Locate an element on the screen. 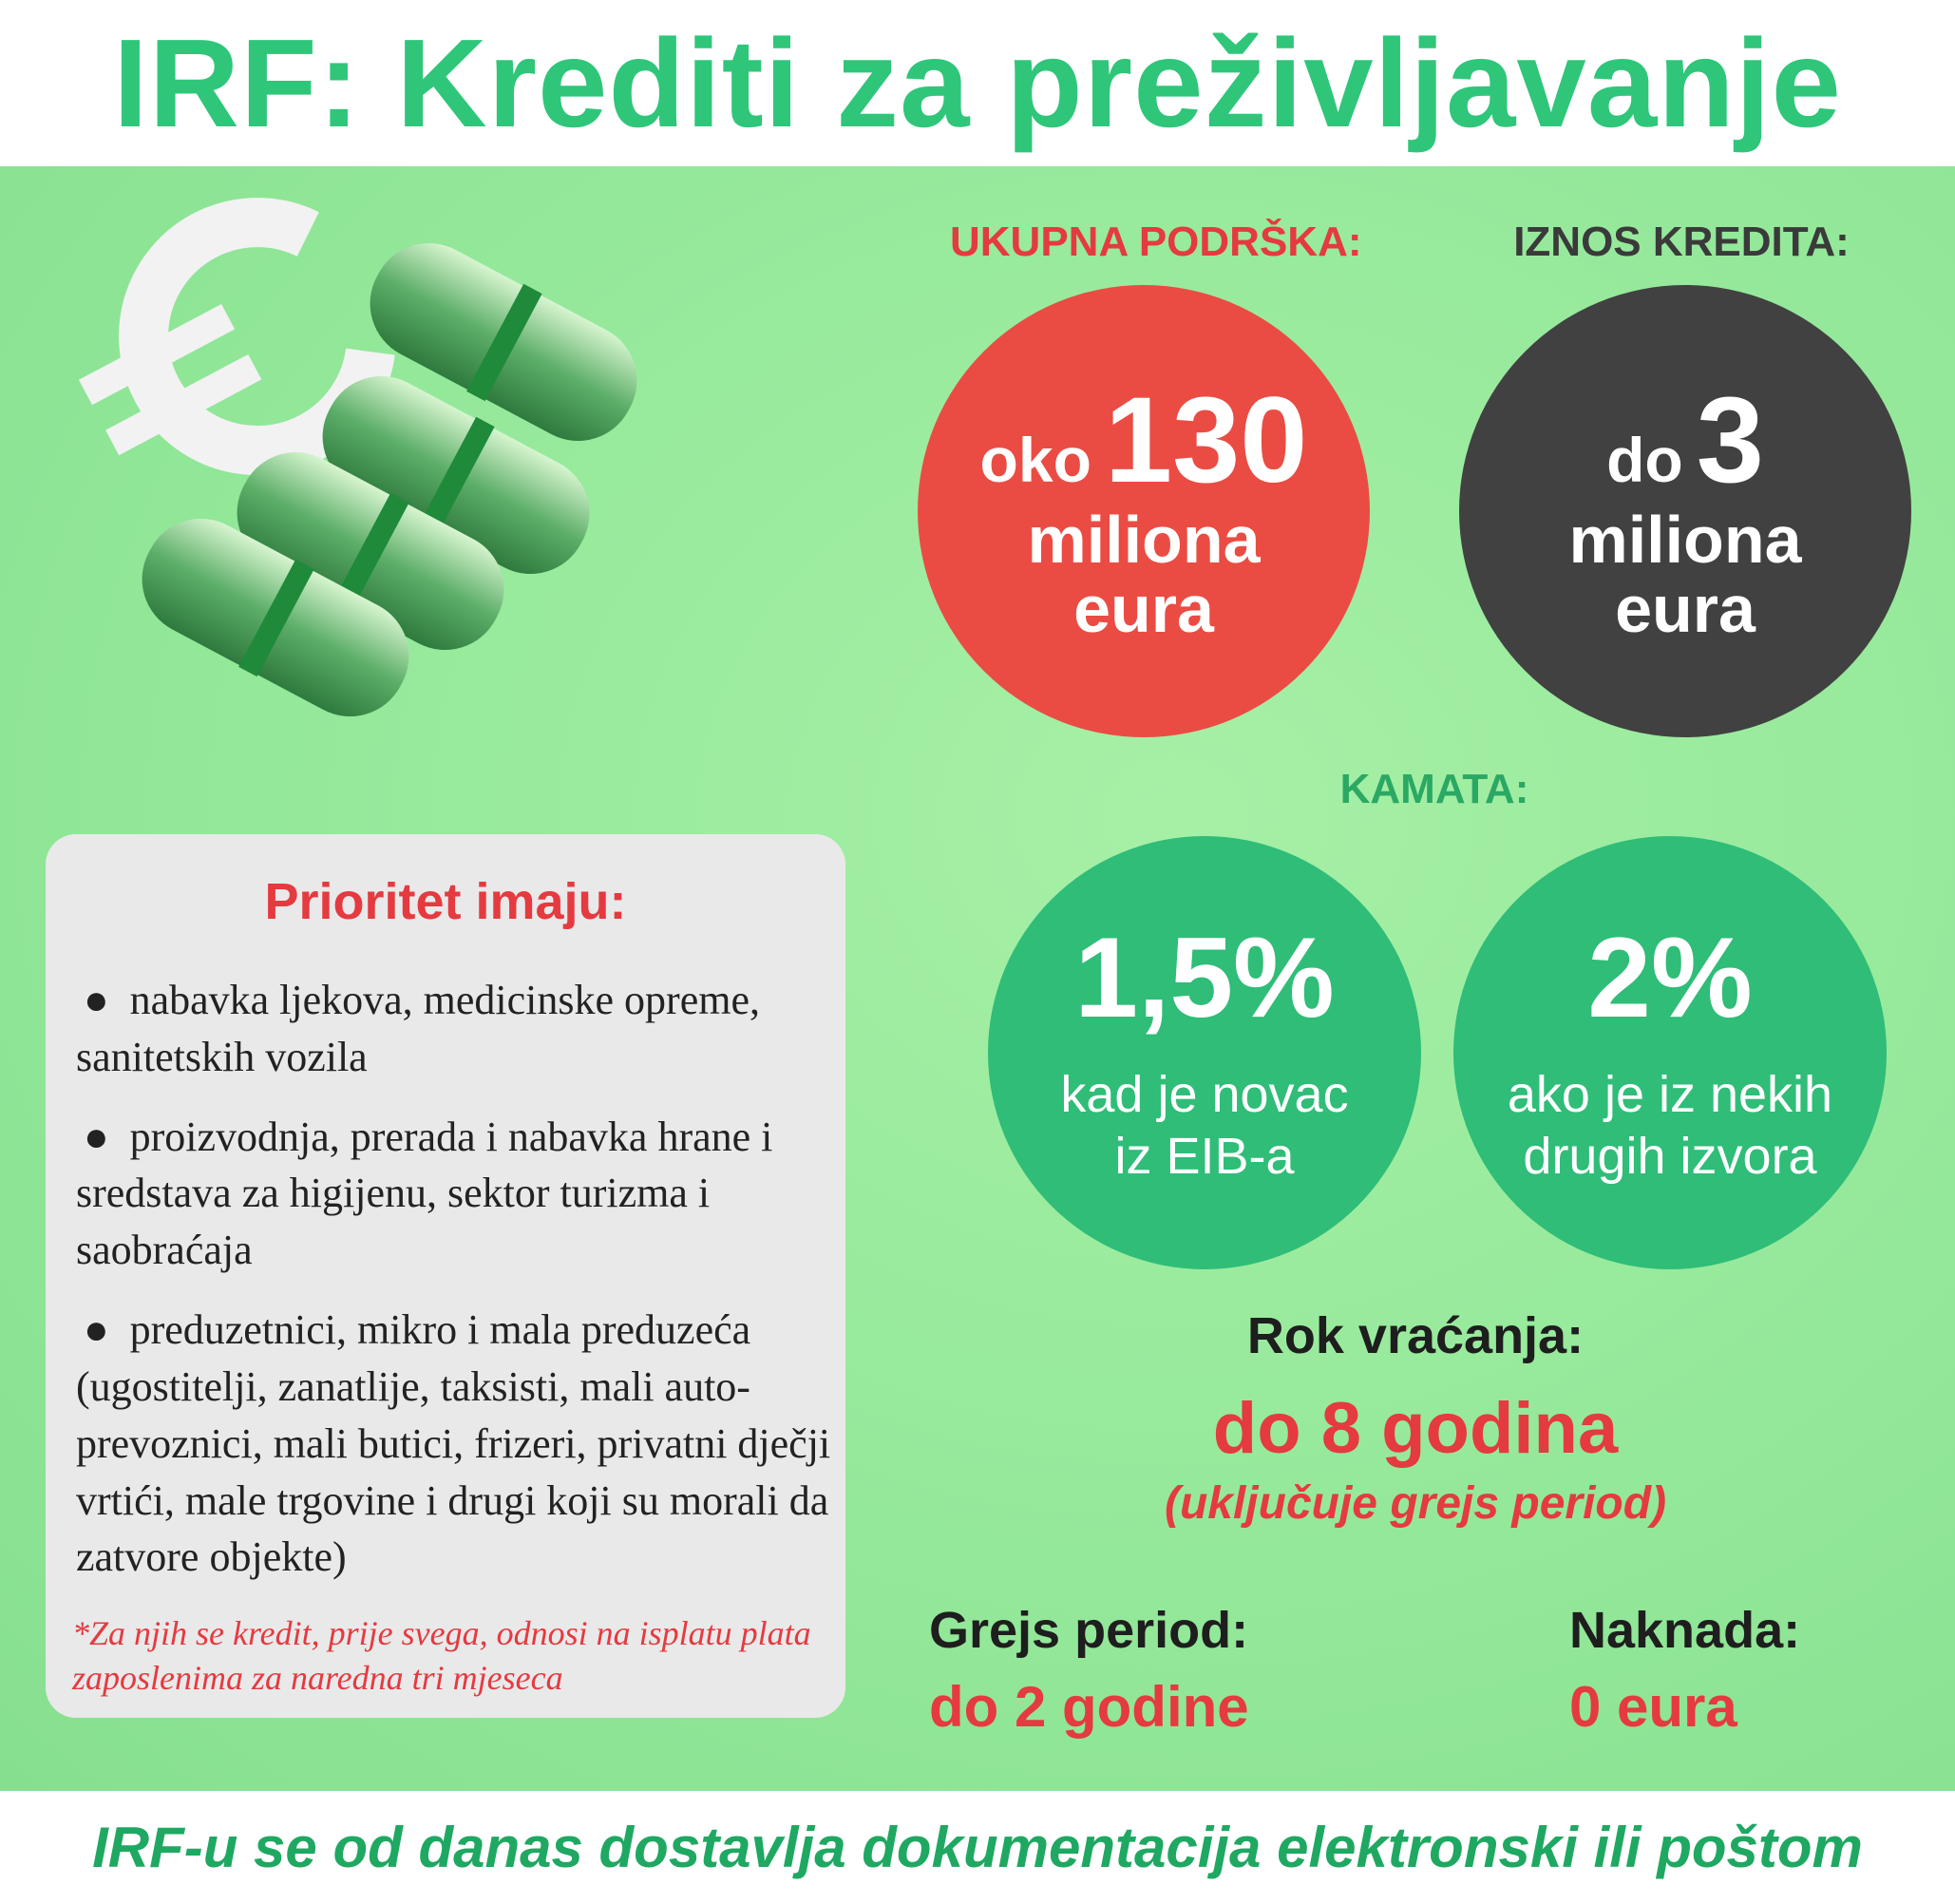  priority-title: Prioritet imaju: is located at coordinates (445, 901).